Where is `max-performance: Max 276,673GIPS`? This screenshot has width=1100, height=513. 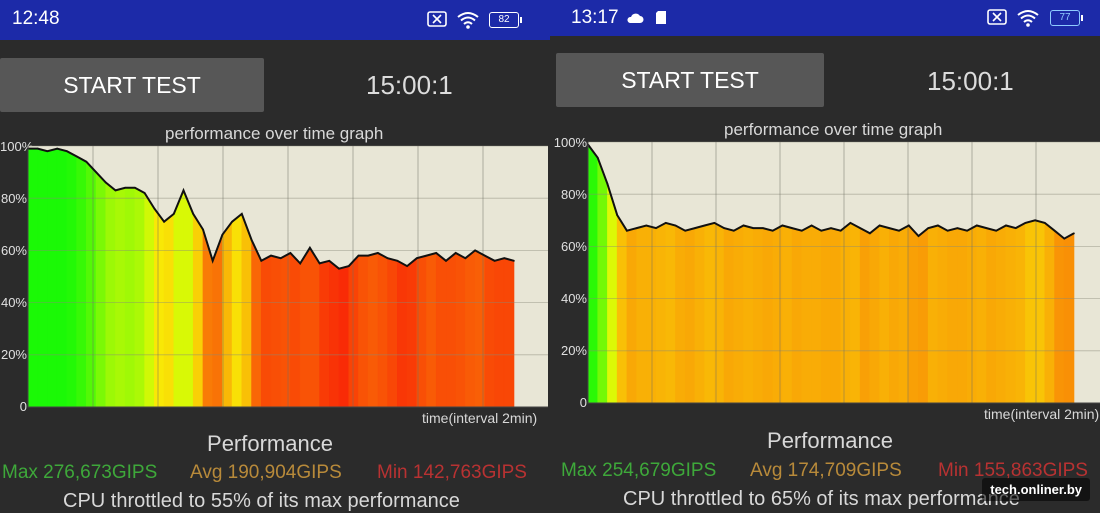 max-performance: Max 276,673GIPS is located at coordinates (80, 472).